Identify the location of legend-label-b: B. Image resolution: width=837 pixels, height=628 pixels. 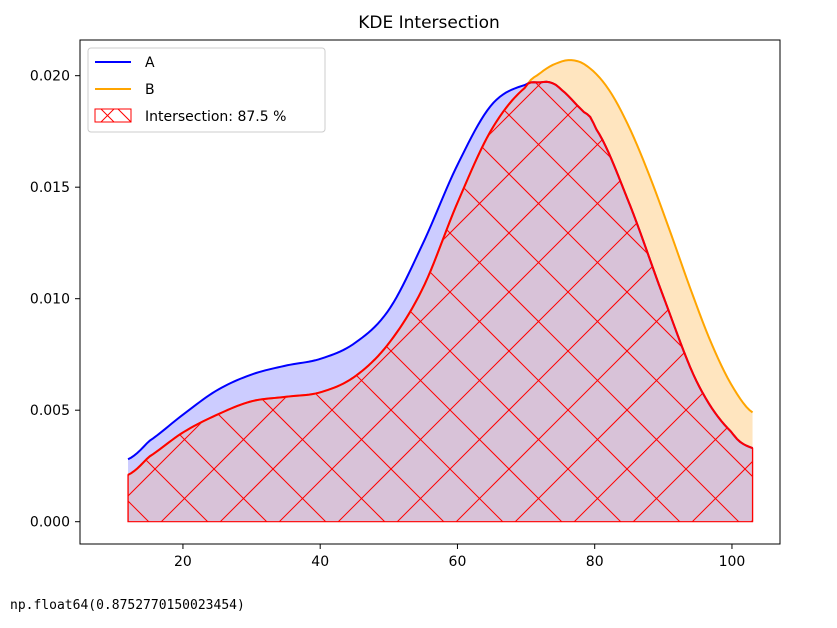
(150, 90).